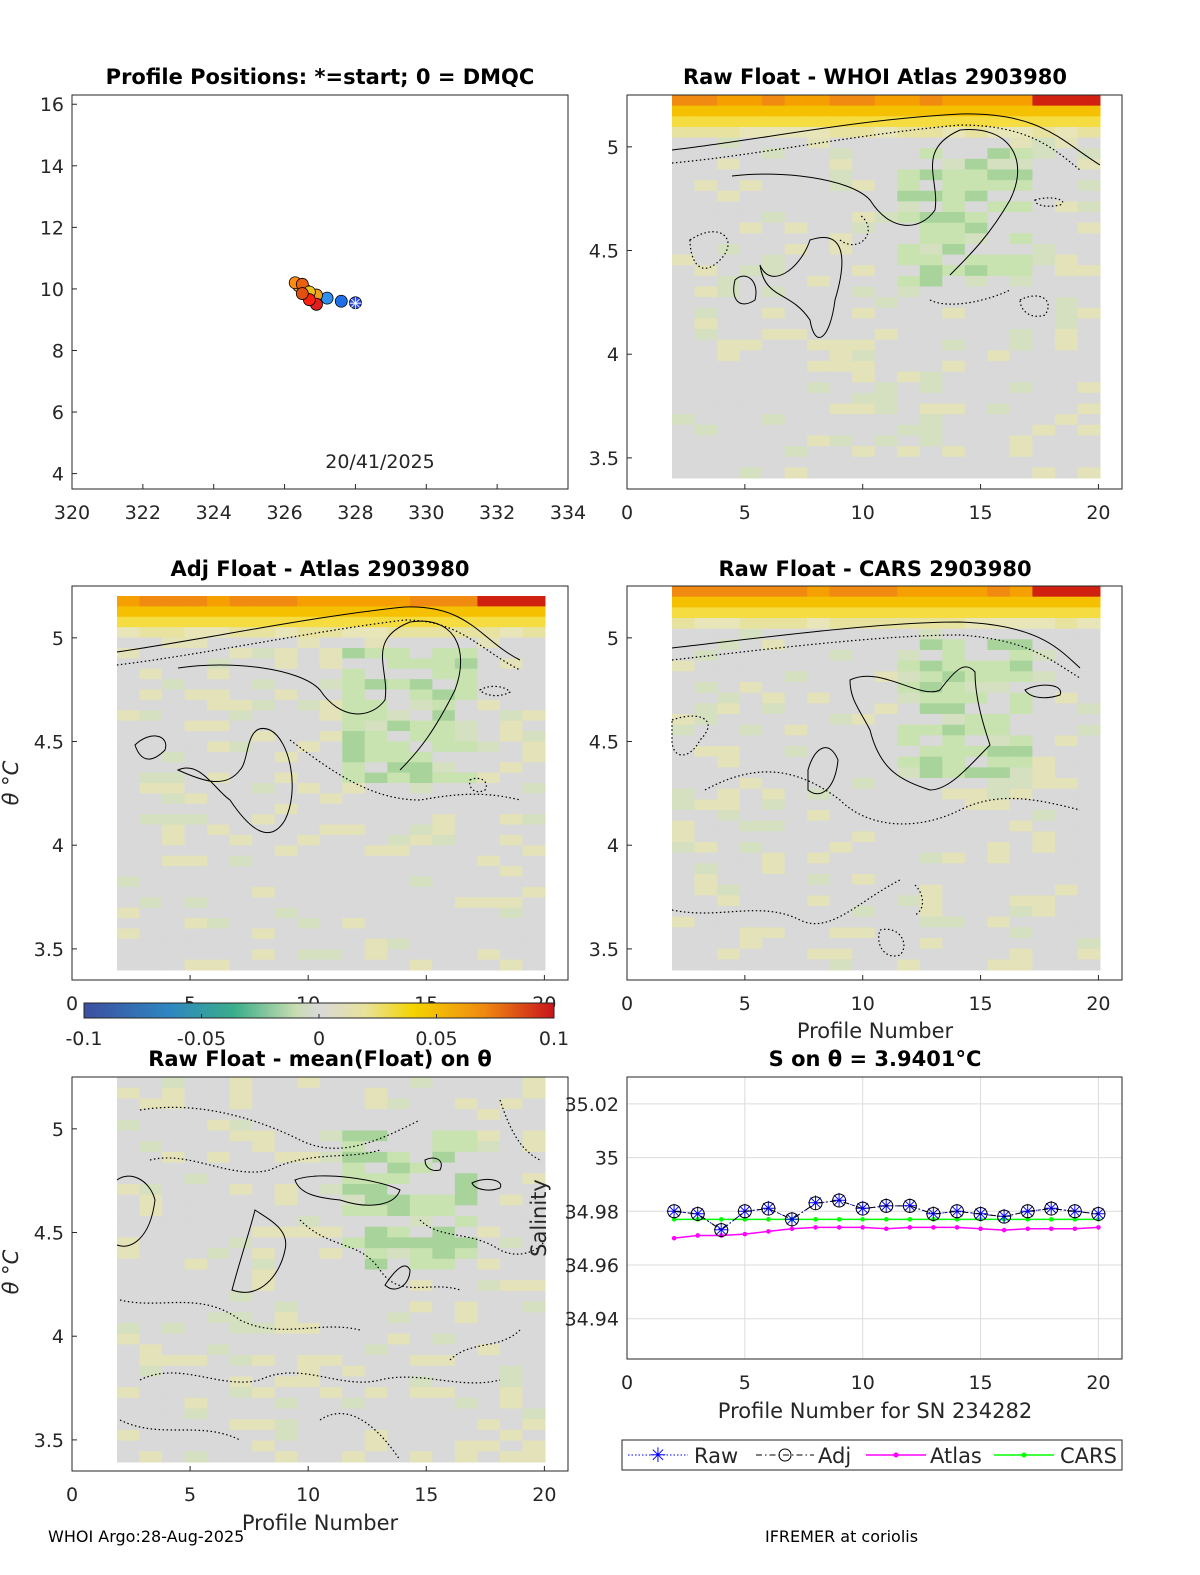 The width and height of the screenshot is (1200, 1575). Describe the element at coordinates (1027, 1211) in the screenshot. I see `raw-point: ✳` at that location.